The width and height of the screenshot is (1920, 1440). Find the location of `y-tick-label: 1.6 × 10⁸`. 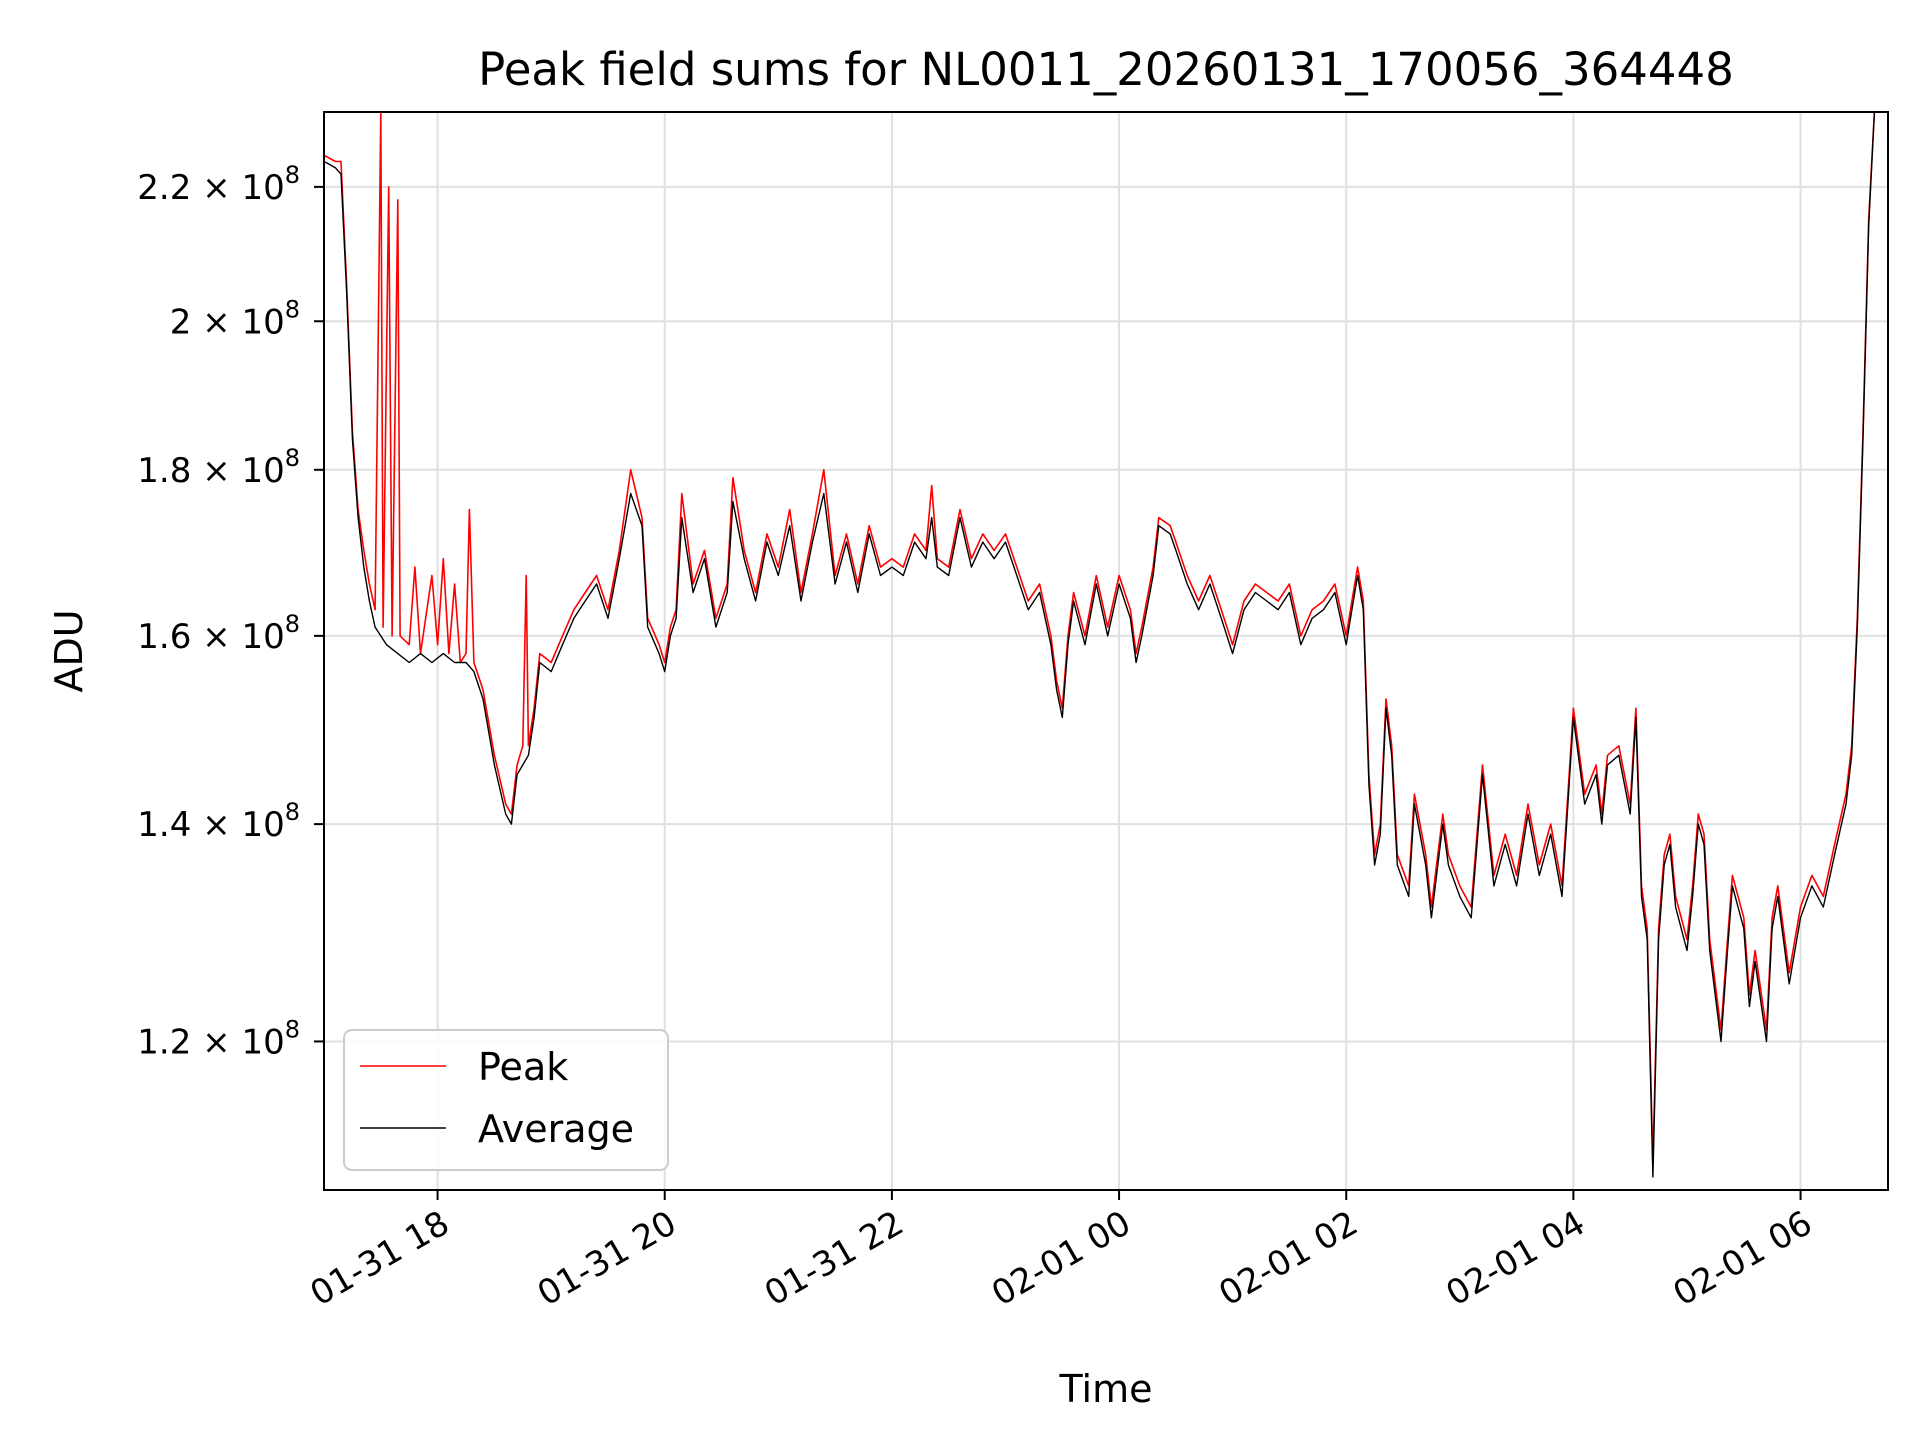

y-tick-label: 1.6 × 10⁸ is located at coordinates (218, 633).